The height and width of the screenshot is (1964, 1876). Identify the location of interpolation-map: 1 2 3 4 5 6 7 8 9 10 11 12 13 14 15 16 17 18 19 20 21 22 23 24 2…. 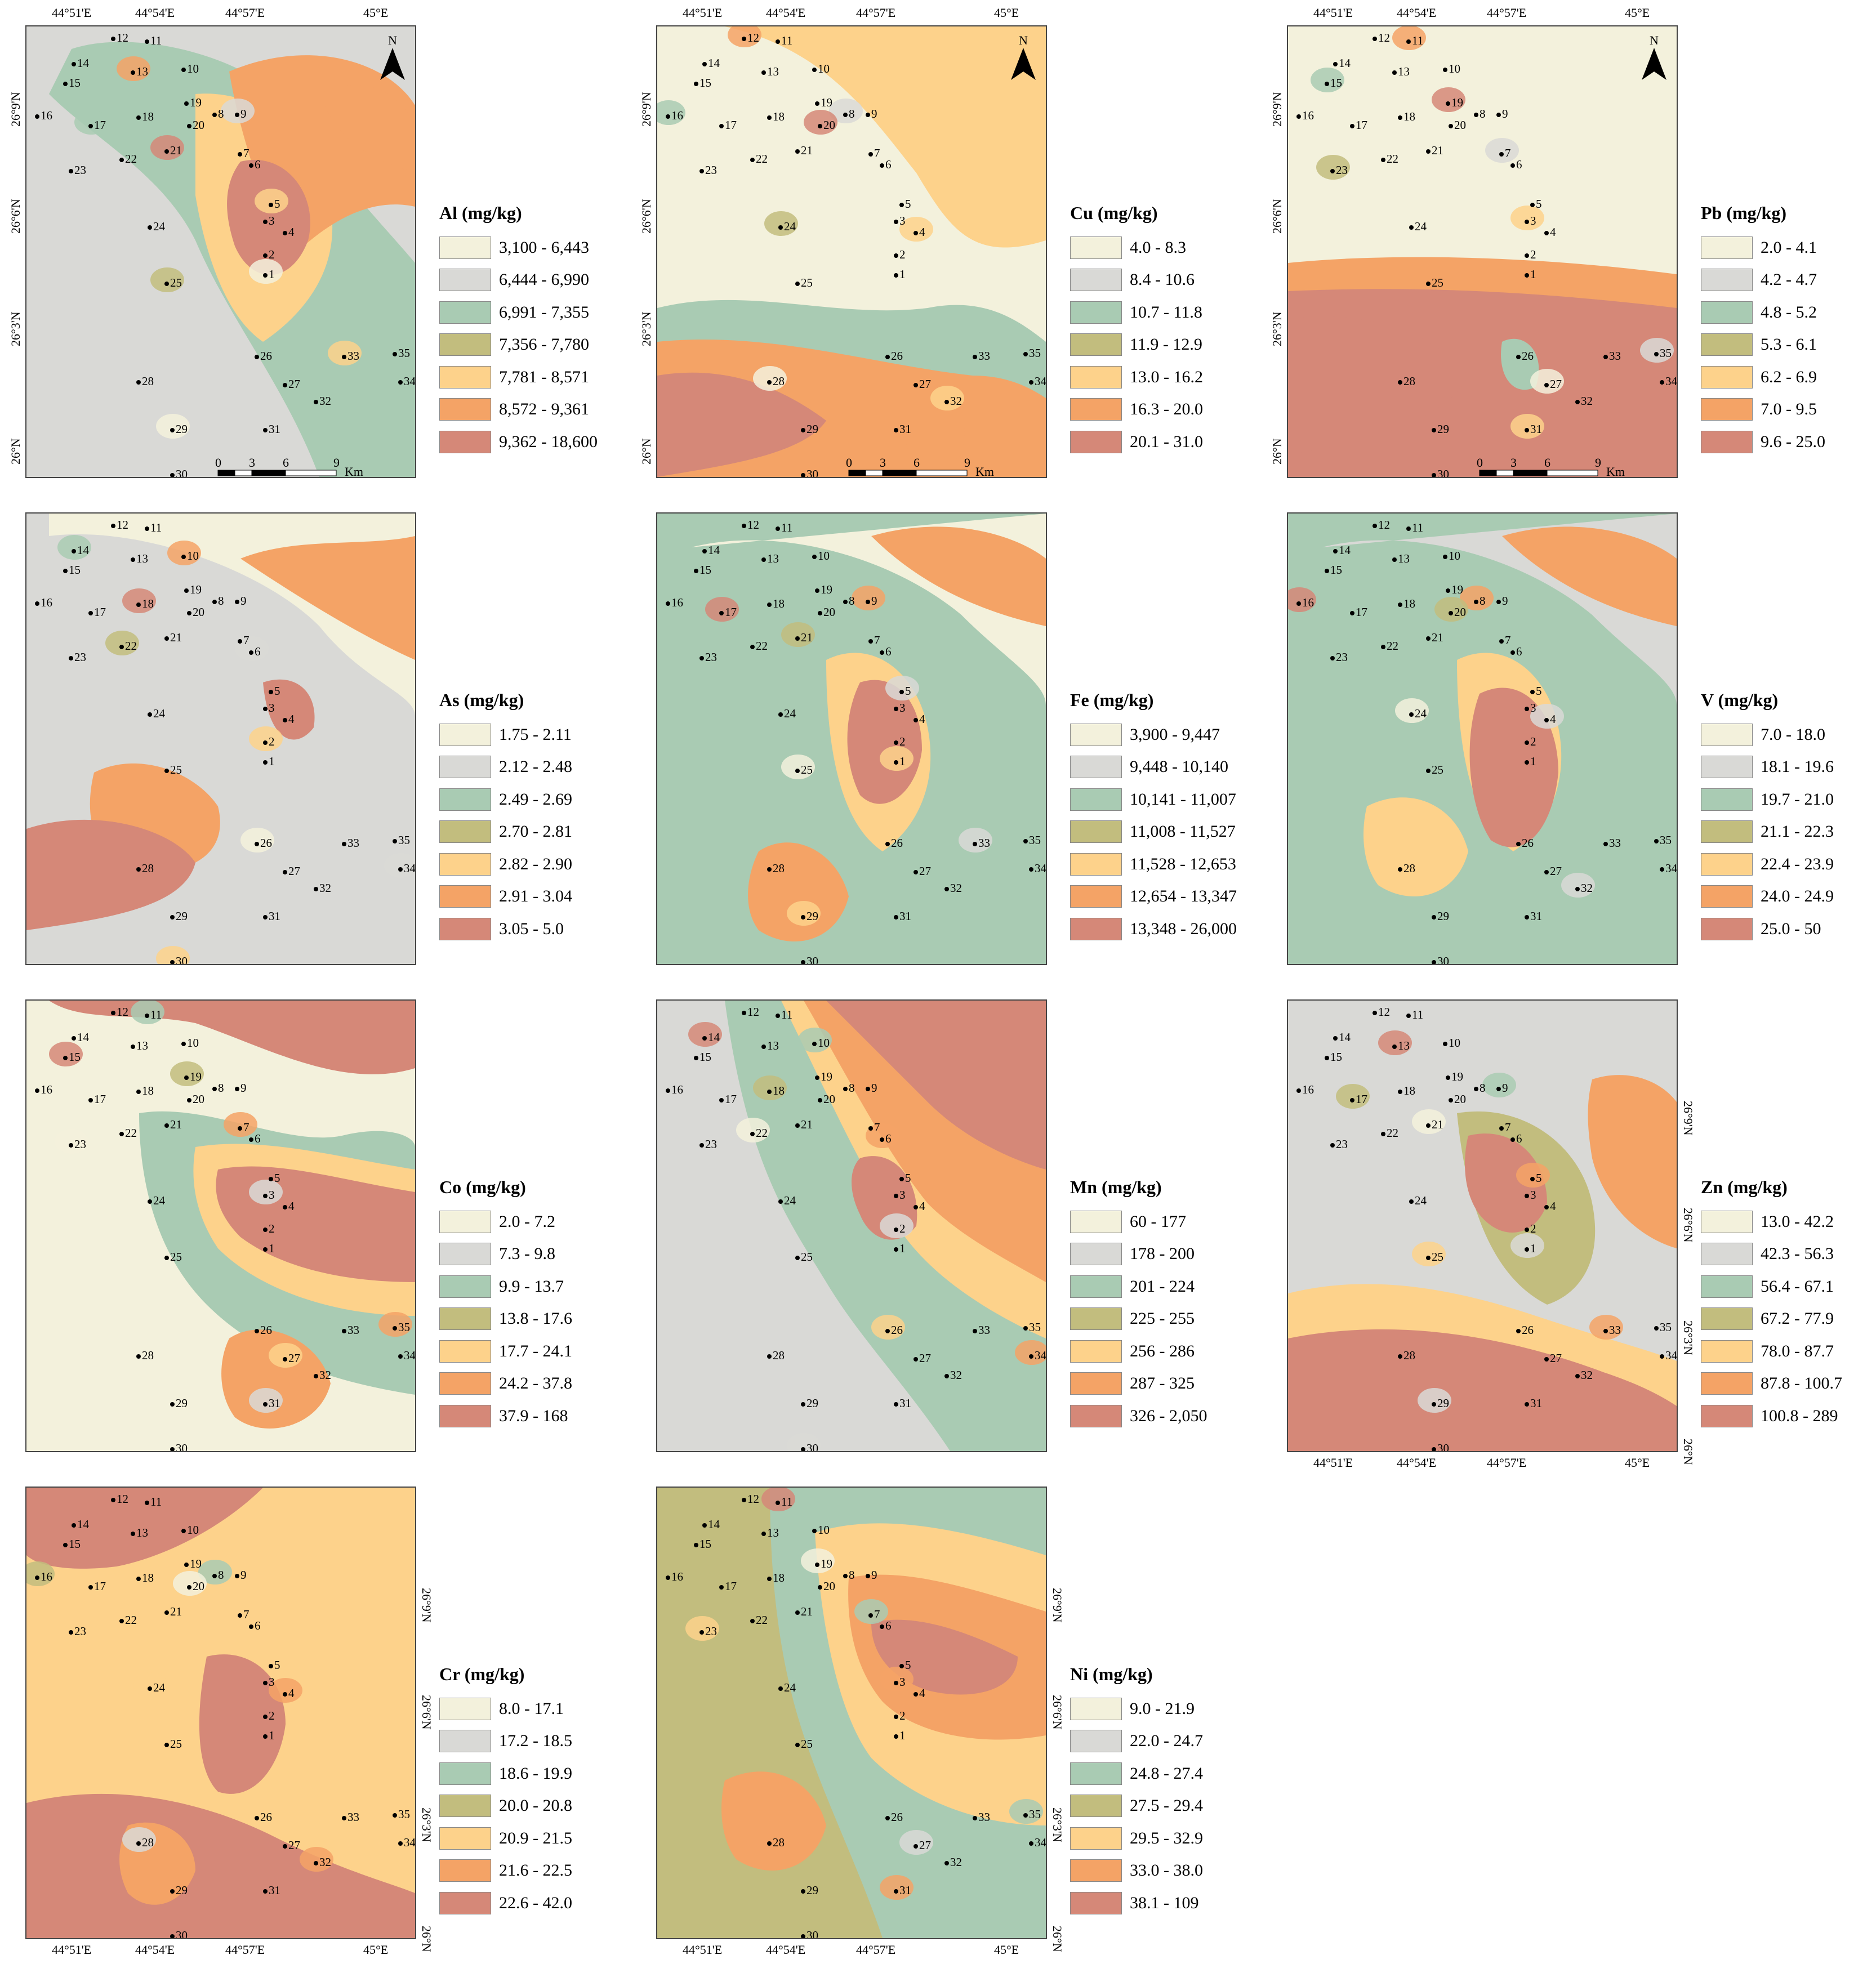
(851, 251).